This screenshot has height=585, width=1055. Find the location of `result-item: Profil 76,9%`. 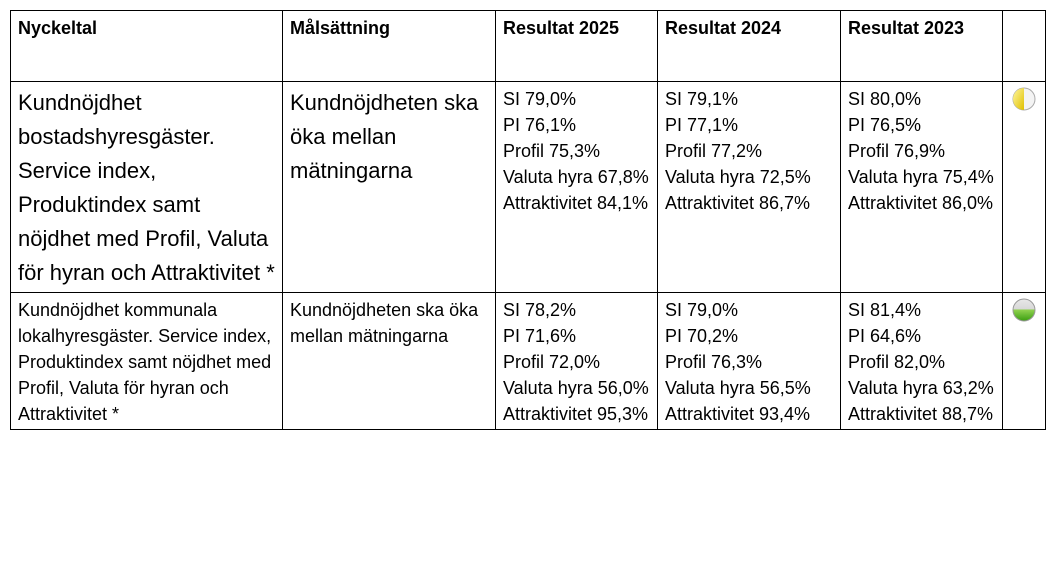

result-item: Profil 76,9% is located at coordinates (897, 151).